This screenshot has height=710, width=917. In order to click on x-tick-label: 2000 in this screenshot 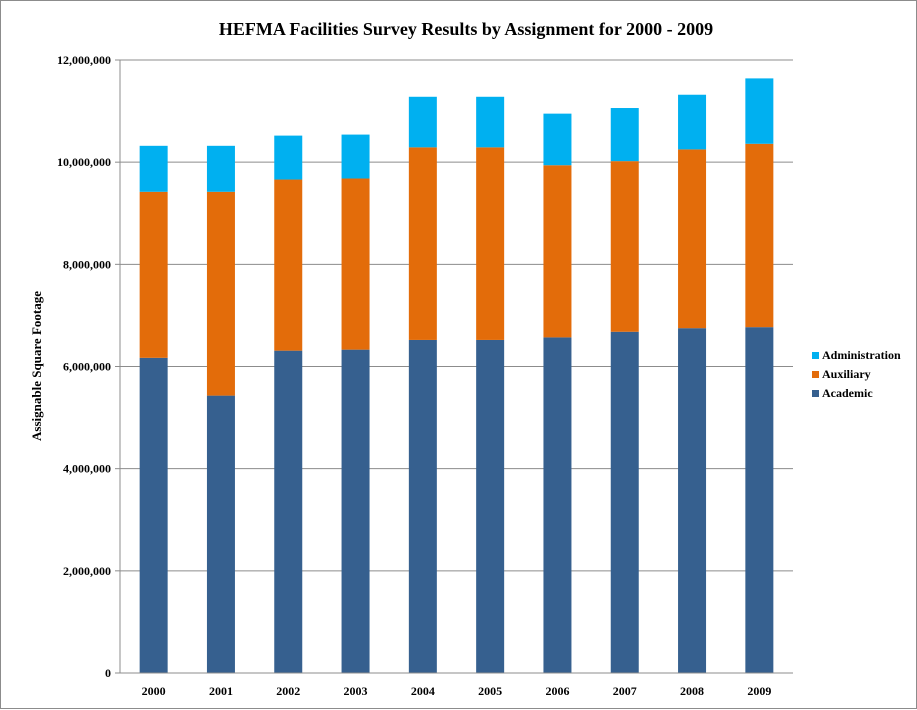, I will do `click(154, 691)`.